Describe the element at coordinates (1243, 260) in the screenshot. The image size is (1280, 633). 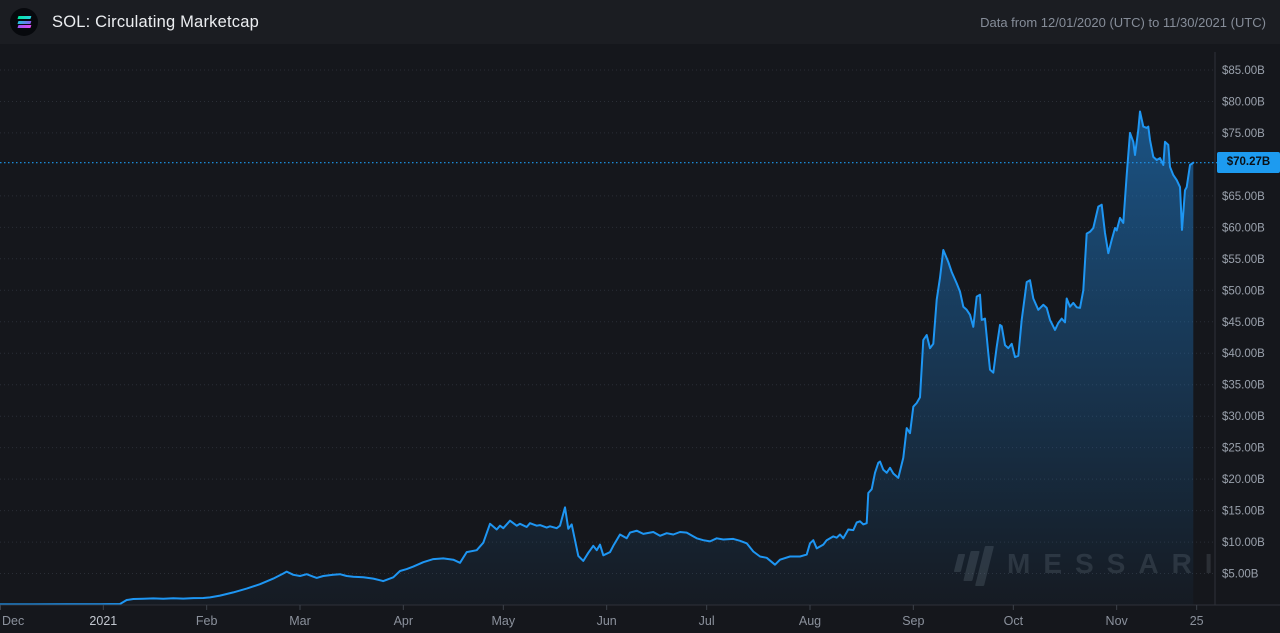
I see `y-tick-label: $55.00B` at that location.